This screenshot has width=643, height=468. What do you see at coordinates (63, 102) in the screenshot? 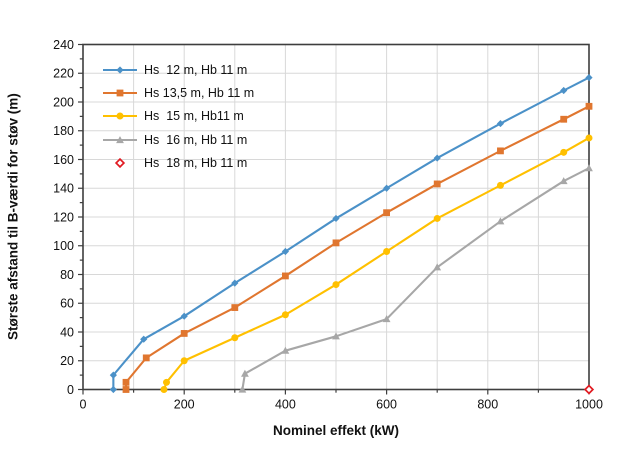
I see `y-tick-label: 200` at bounding box center [63, 102].